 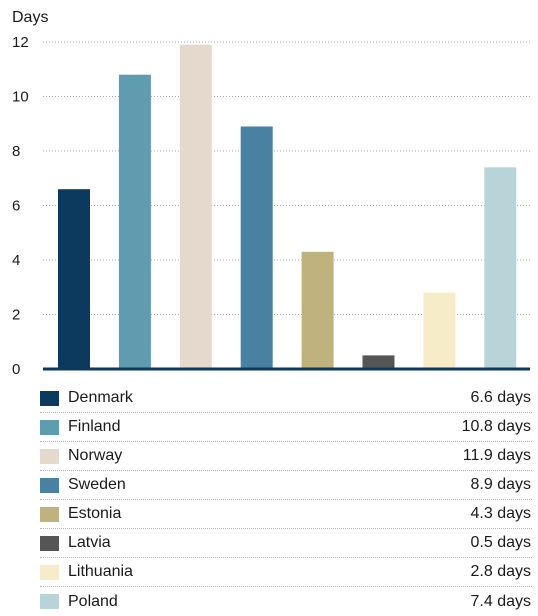 I want to click on y-tick-label: 6, so click(x=16, y=206).